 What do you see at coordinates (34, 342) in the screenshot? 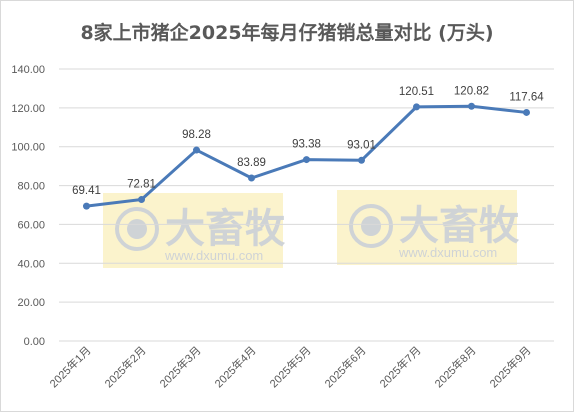
I see `y-tick-label: 0.00` at bounding box center [34, 342].